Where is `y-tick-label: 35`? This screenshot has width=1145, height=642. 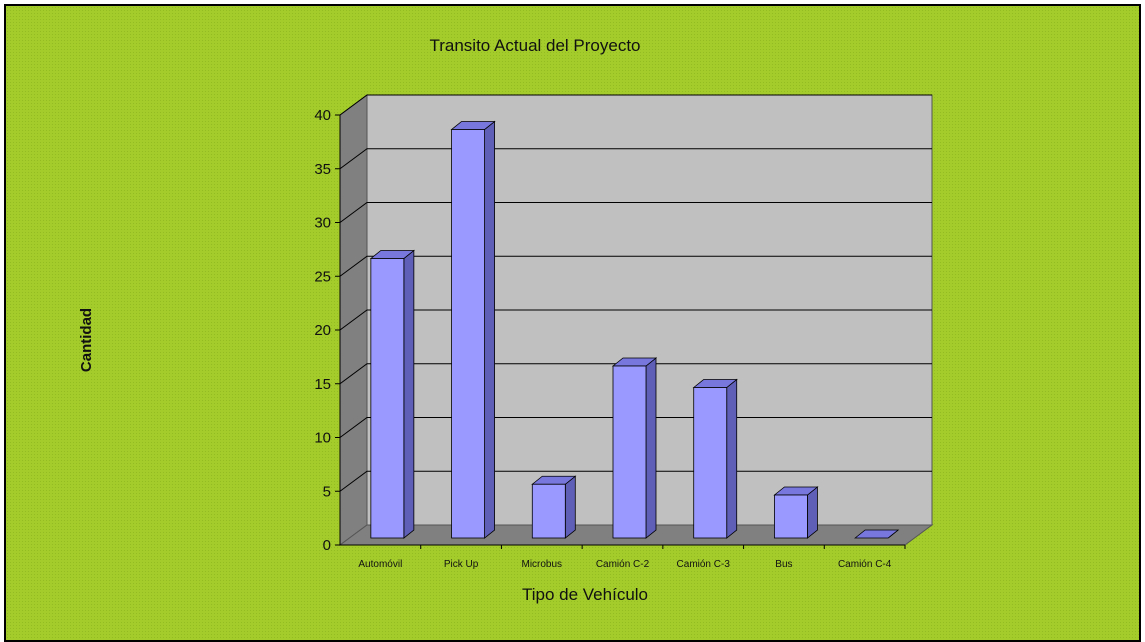
y-tick-label: 35 is located at coordinates (322, 169).